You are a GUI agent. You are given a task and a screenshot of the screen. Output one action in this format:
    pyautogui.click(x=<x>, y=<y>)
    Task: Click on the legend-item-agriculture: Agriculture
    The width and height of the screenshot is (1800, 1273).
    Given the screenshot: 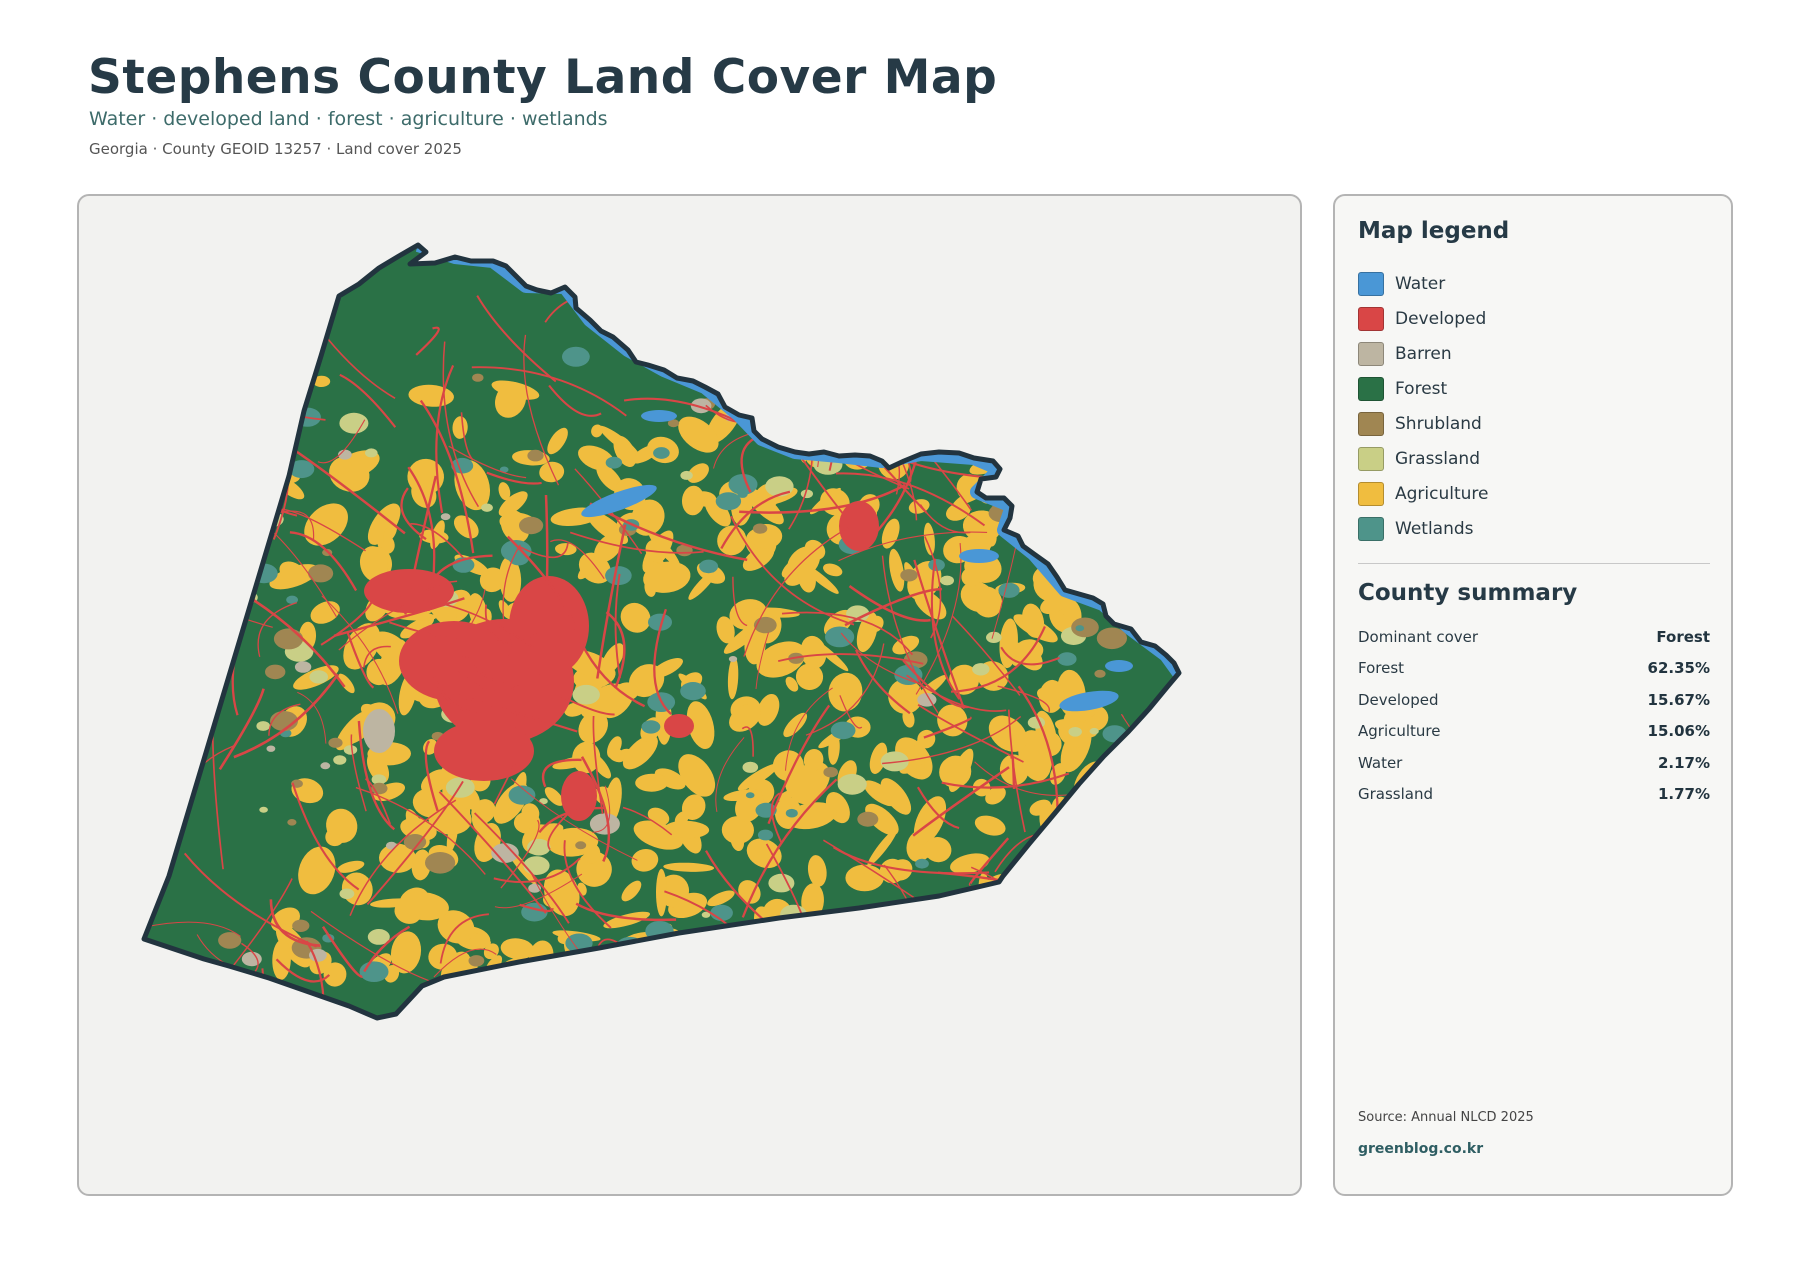 What is the action you would take?
    pyautogui.click(x=1423, y=493)
    